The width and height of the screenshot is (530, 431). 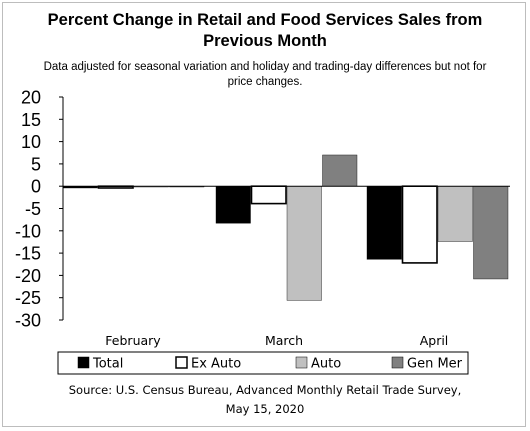 I want to click on y-tick-label: 15, so click(x=31, y=120).